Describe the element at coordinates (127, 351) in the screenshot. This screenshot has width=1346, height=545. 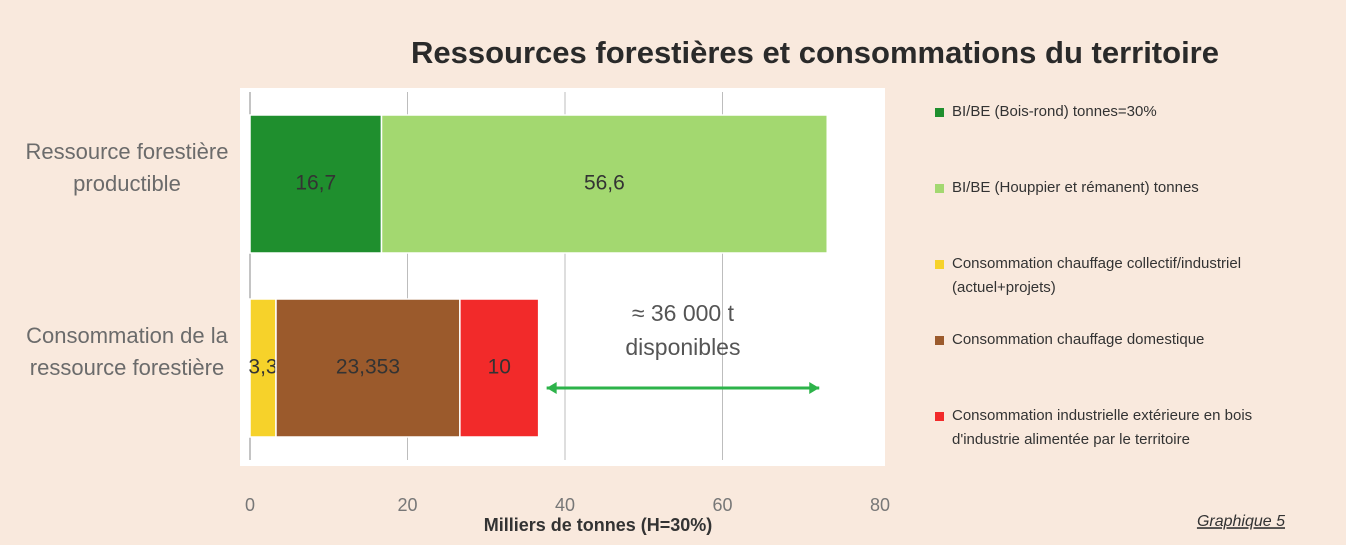
I see `y-tick-label: Consommation de la ressource forestière` at that location.